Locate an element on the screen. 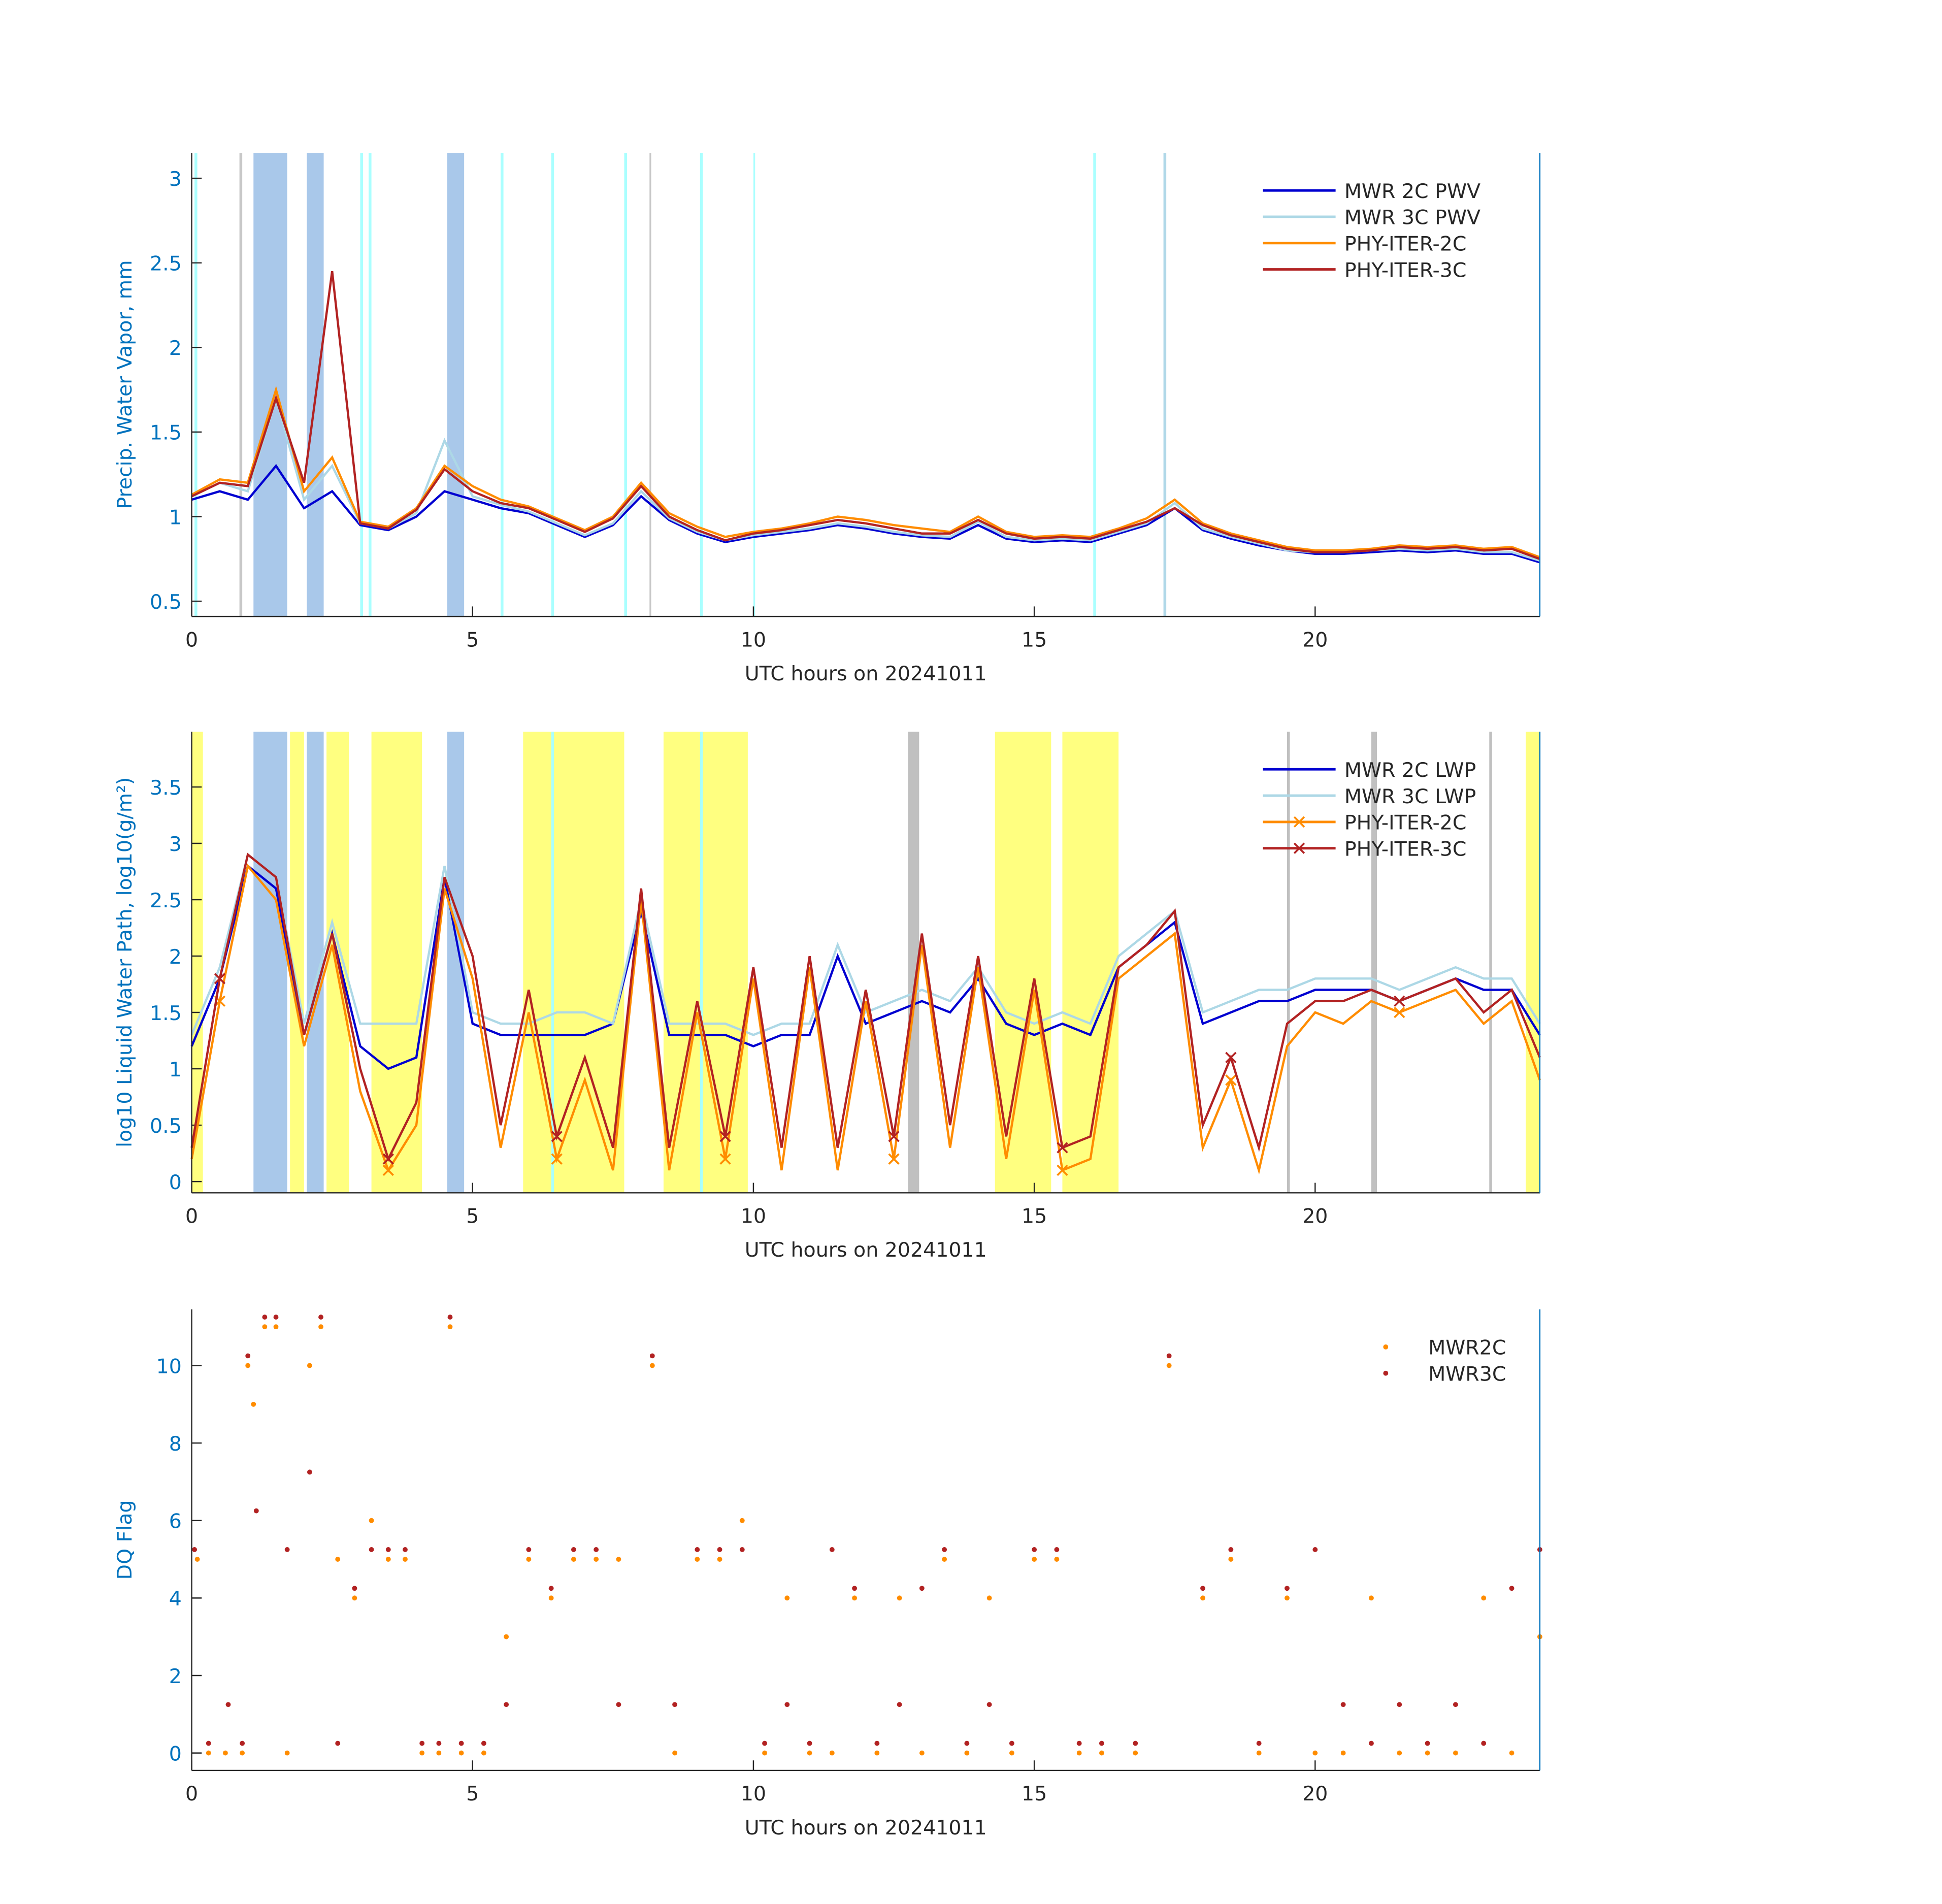  y-tick-label: 0 is located at coordinates (175, 1754).